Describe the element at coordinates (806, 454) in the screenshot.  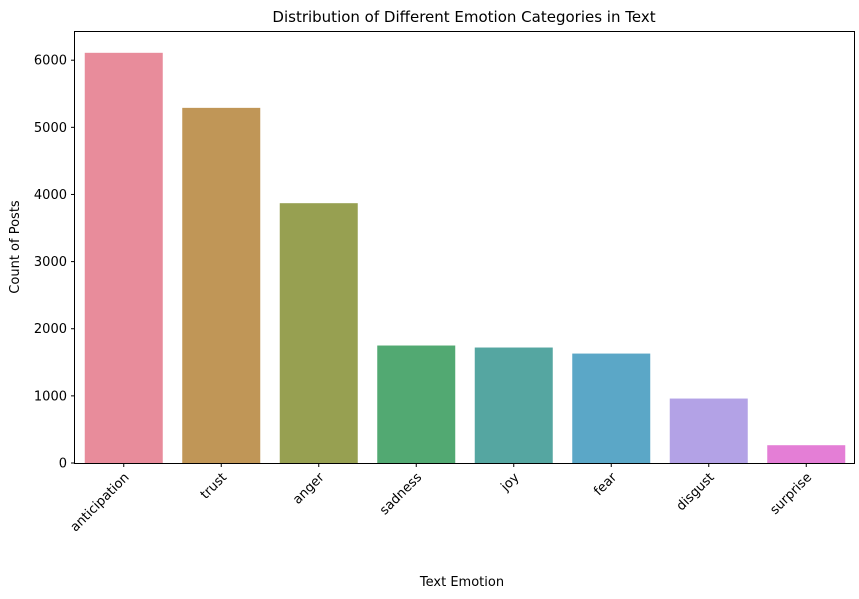
I see `bar-surprise` at that location.